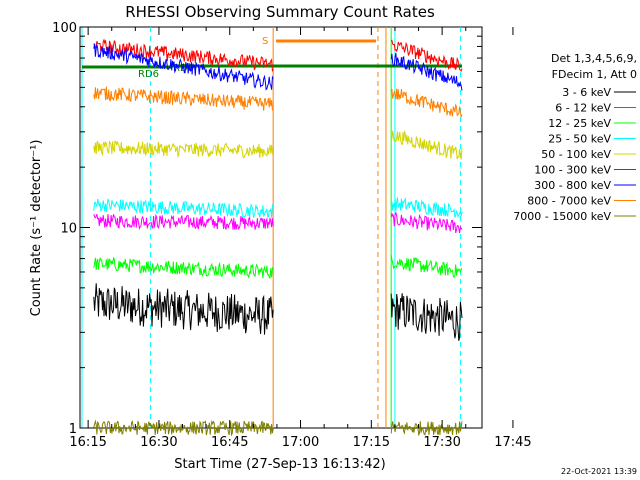 The height and width of the screenshot is (480, 640). Describe the element at coordinates (229, 442) in the screenshot. I see `x-tick-label: 16:45` at that location.